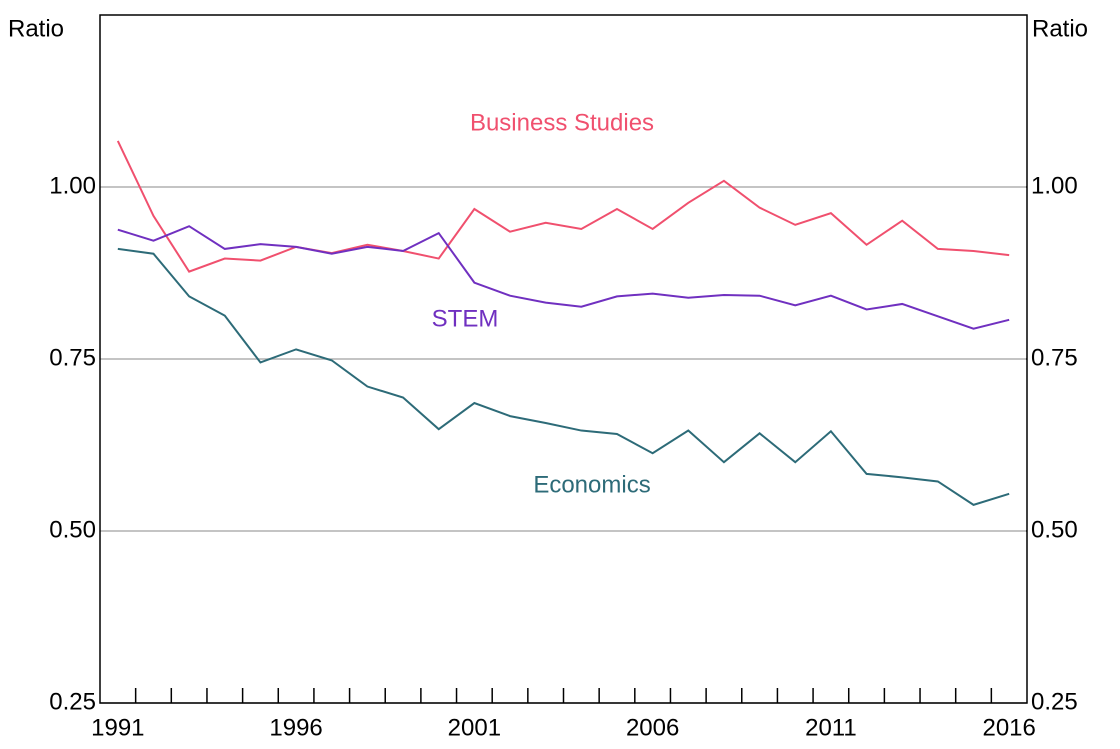 The width and height of the screenshot is (1120, 749). Describe the element at coordinates (295, 727) in the screenshot. I see `x-tick-label: 1996` at that location.